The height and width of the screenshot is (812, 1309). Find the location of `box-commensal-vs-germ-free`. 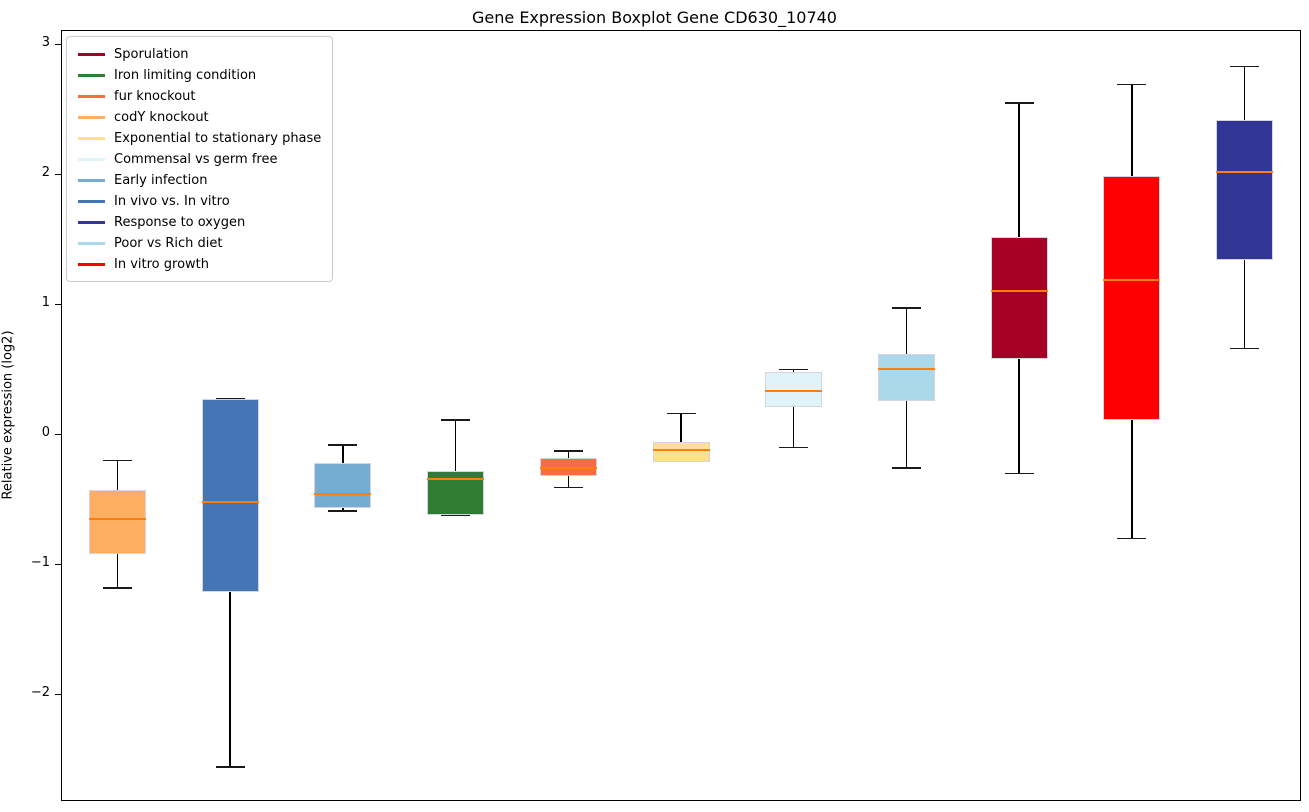

box-commensal-vs-germ-free is located at coordinates (794, 389).